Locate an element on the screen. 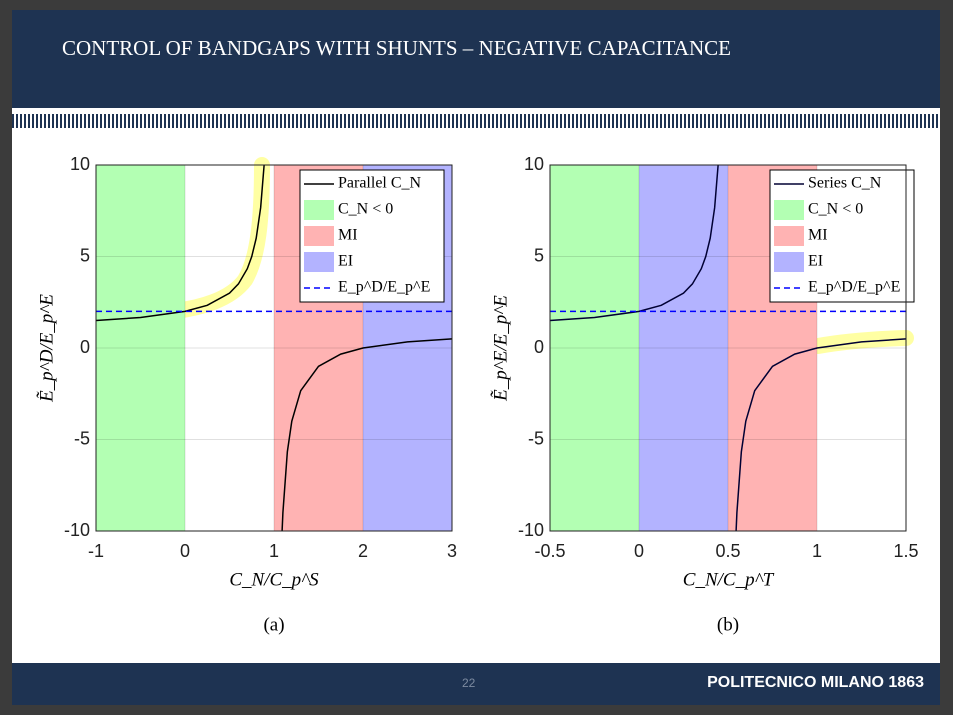 This screenshot has height=715, width=953. legend-label: Parallel C_N is located at coordinates (380, 183).